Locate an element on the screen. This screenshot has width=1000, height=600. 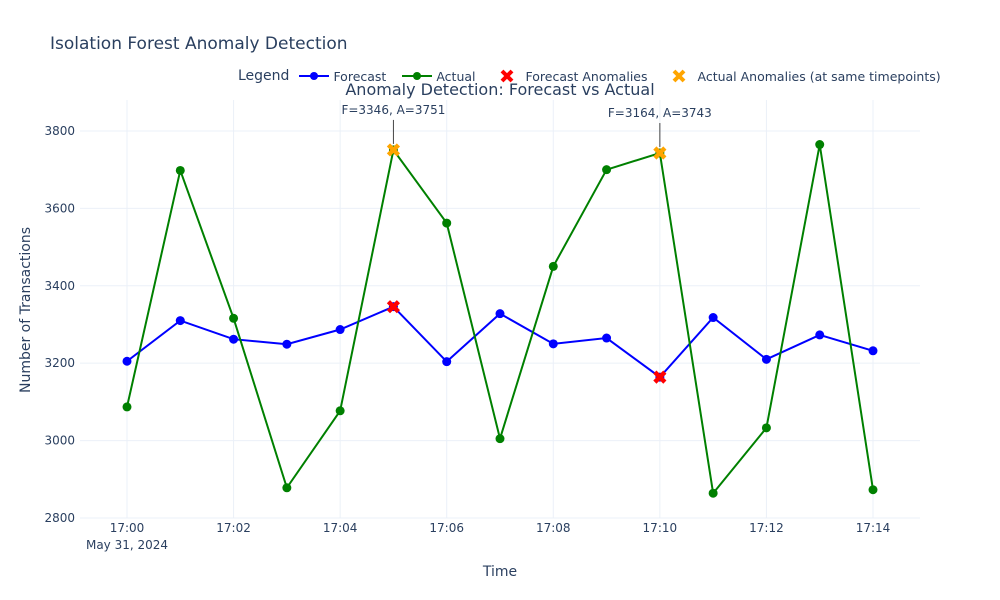
legend-title: Legend is located at coordinates (264, 76).